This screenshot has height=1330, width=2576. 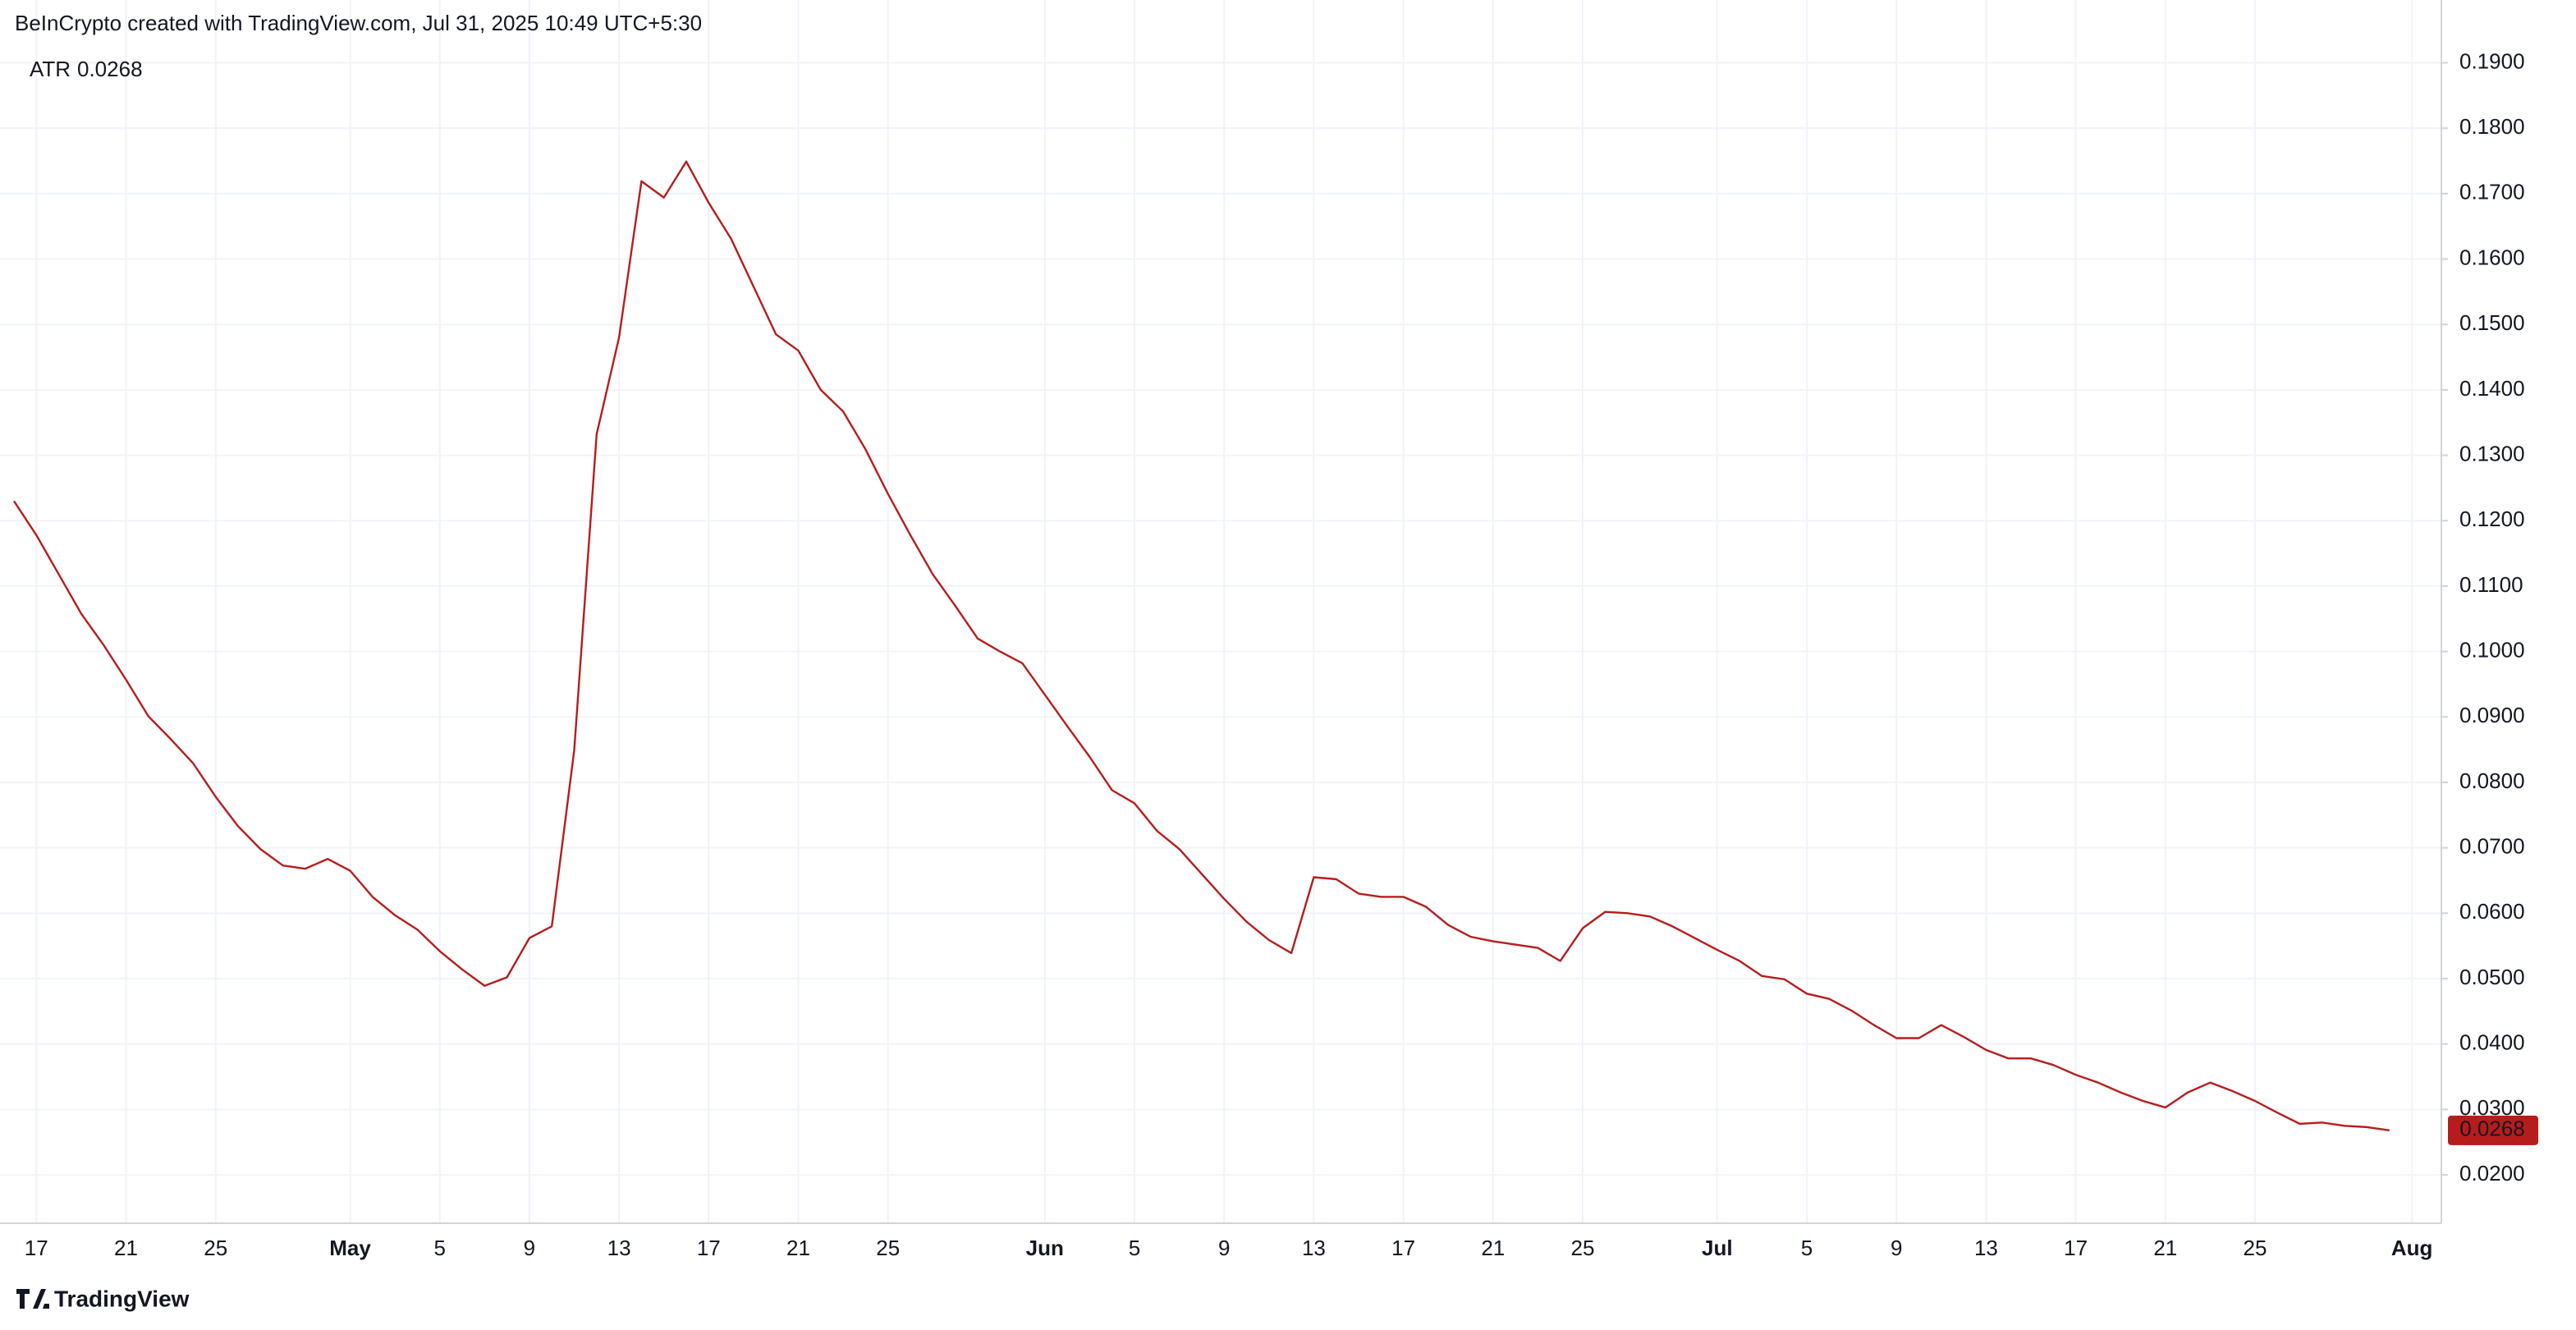 What do you see at coordinates (2492, 127) in the screenshot?
I see `y-tick-label: 0.1800` at bounding box center [2492, 127].